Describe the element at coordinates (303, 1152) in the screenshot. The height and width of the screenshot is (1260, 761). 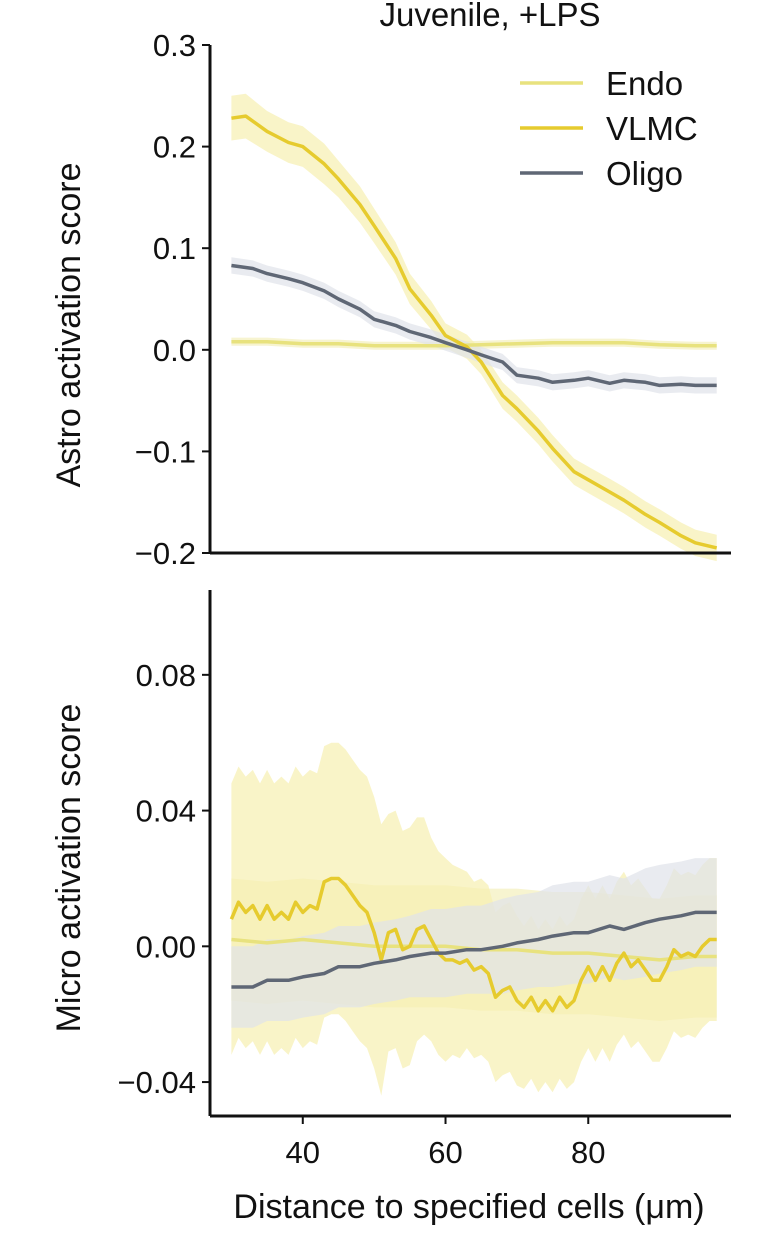
I see `x-tick-label: 40` at that location.